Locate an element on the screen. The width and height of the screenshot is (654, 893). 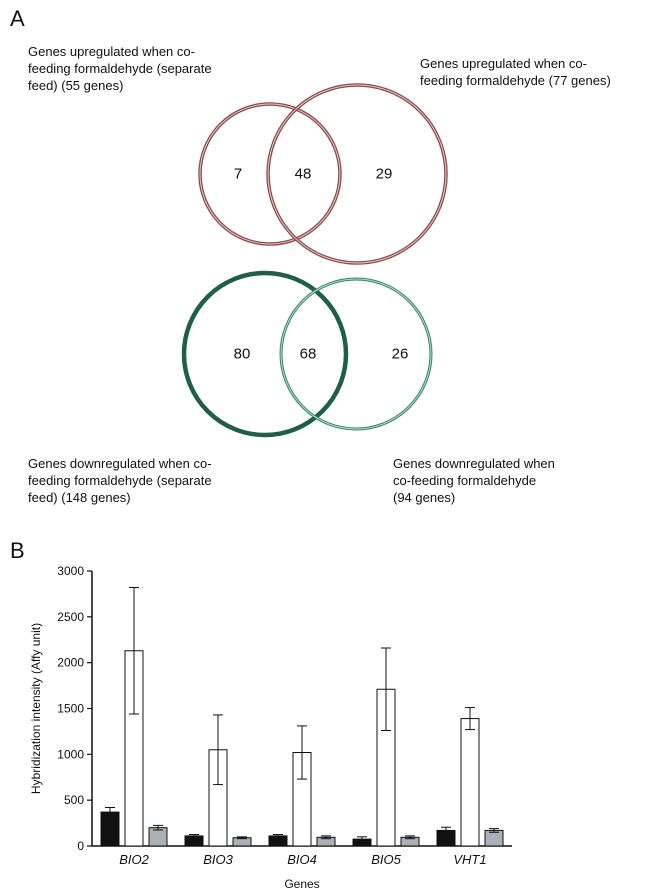
y-tick-label: 1500 is located at coordinates (70, 709).